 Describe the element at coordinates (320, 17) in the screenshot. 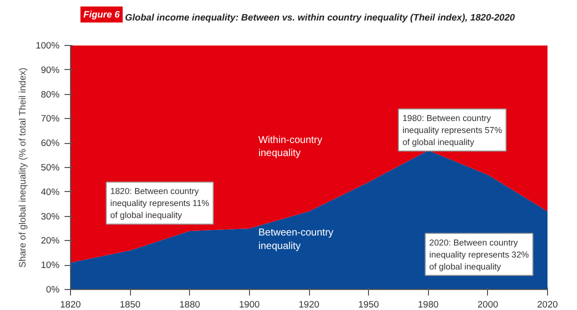

I see `chart-subtitle: Global income inequality: Between vs. within country inequality (Theil index), 1820-2020` at that location.